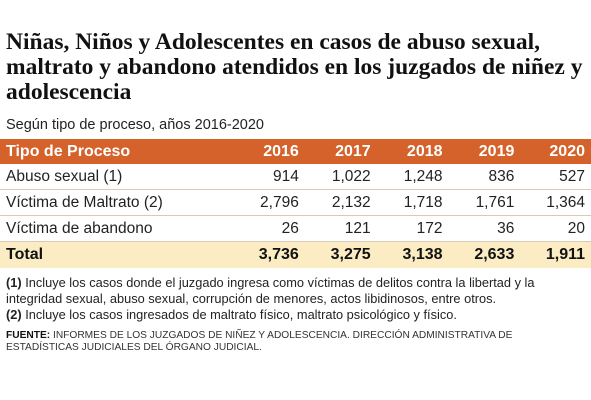  What do you see at coordinates (268, 202) in the screenshot?
I see `cell-value: 2,796` at bounding box center [268, 202].